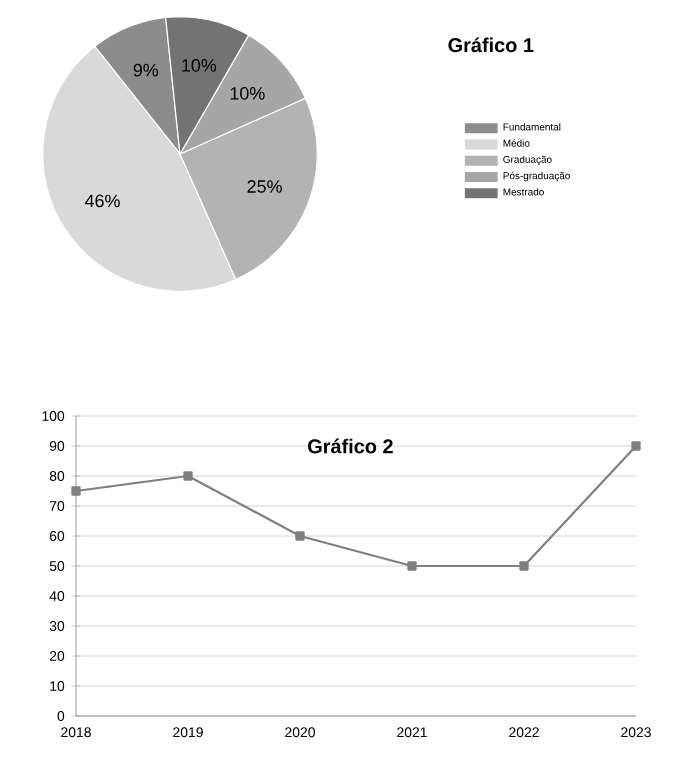 The width and height of the screenshot is (682, 768). Describe the element at coordinates (264, 186) in the screenshot. I see `data-label: 25%` at that location.